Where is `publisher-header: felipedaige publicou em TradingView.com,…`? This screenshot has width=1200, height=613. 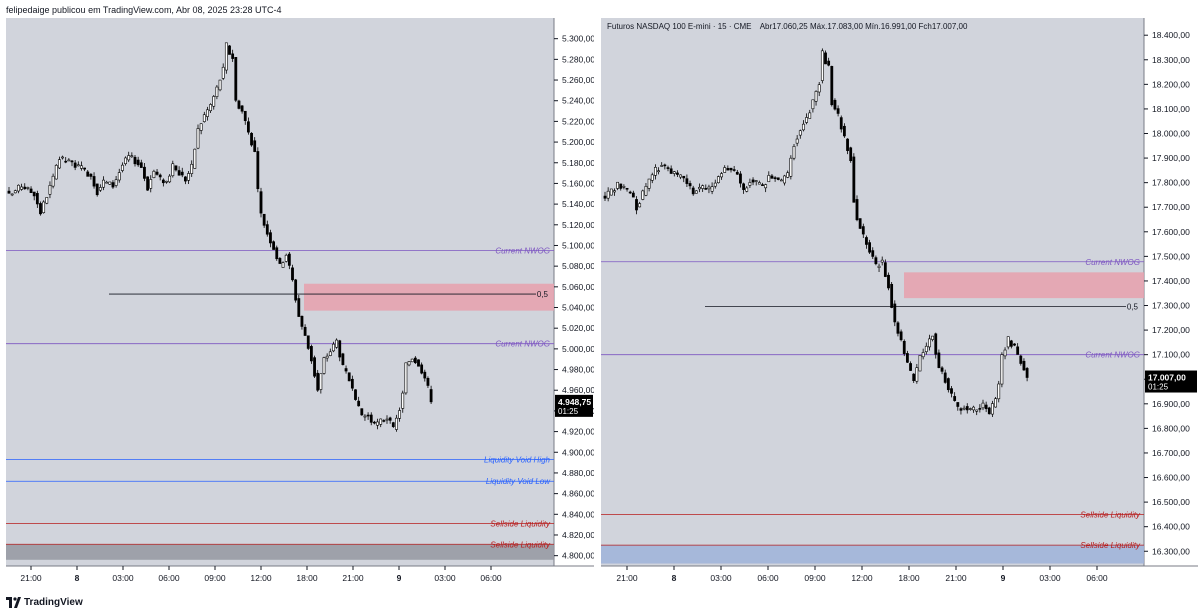 publisher-header: felipedaige publicou em TradingView.com,… is located at coordinates (600, 9).